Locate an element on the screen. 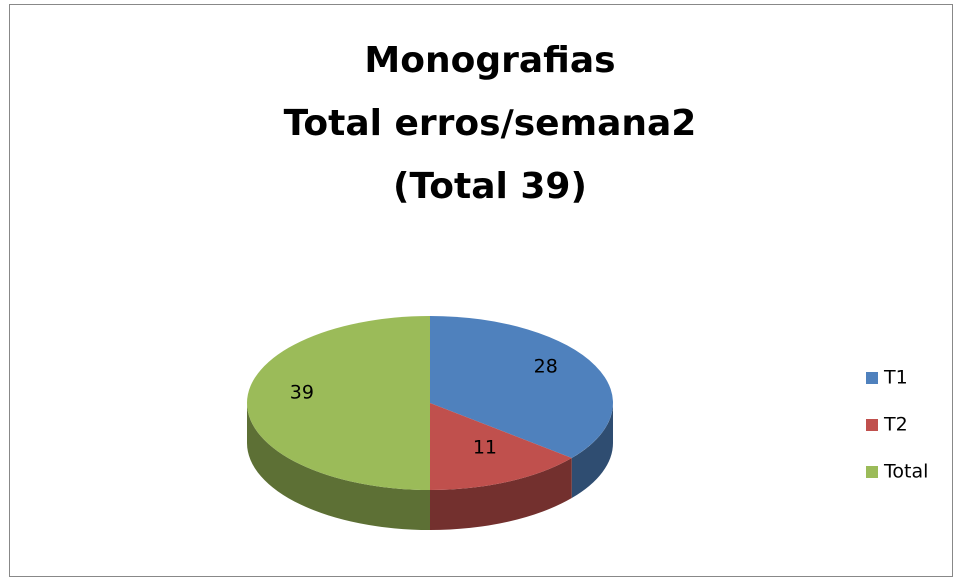  legend-label: T1 is located at coordinates (895, 378).